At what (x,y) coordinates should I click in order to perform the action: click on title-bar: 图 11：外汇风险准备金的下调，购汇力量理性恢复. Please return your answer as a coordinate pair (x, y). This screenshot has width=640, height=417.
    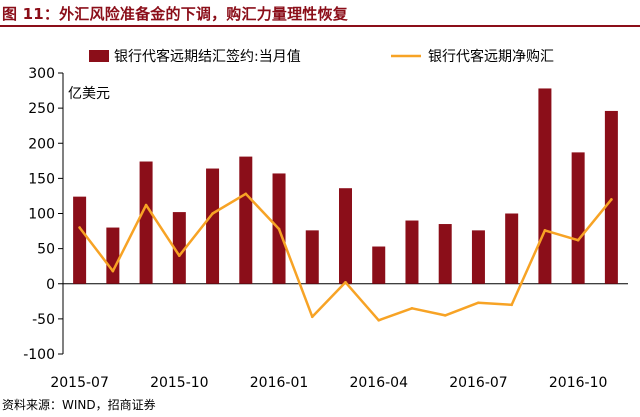
    Looking at the image, I should click on (320, 13).